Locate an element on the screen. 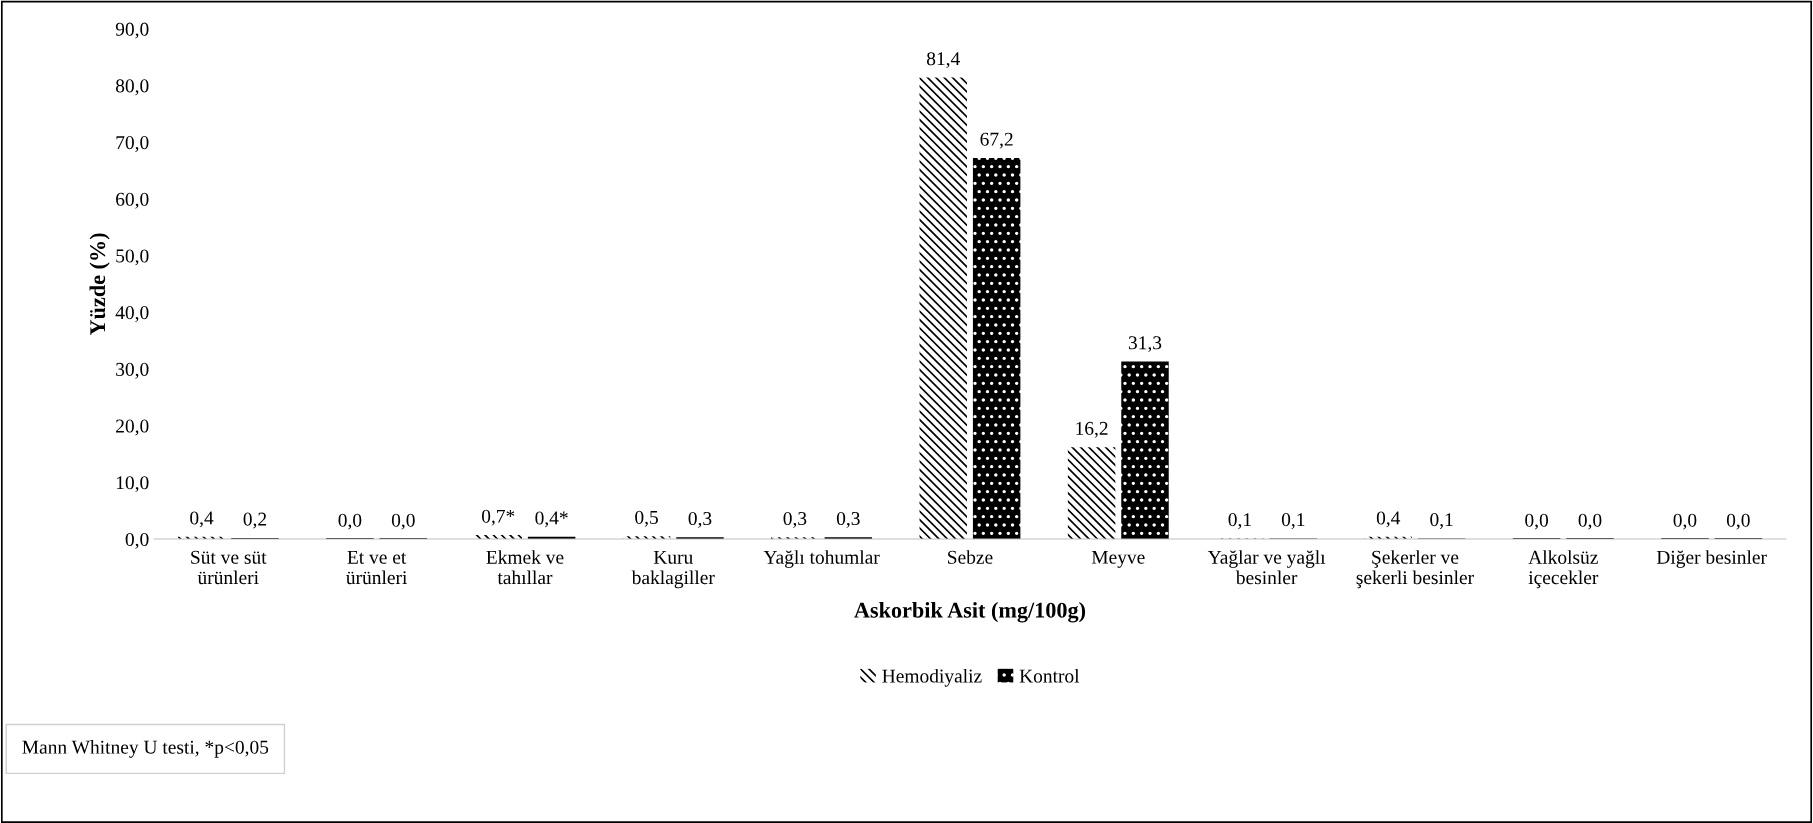 The width and height of the screenshot is (1813, 823). x-tick-label: Süt ve süt ürünleri is located at coordinates (229, 567).